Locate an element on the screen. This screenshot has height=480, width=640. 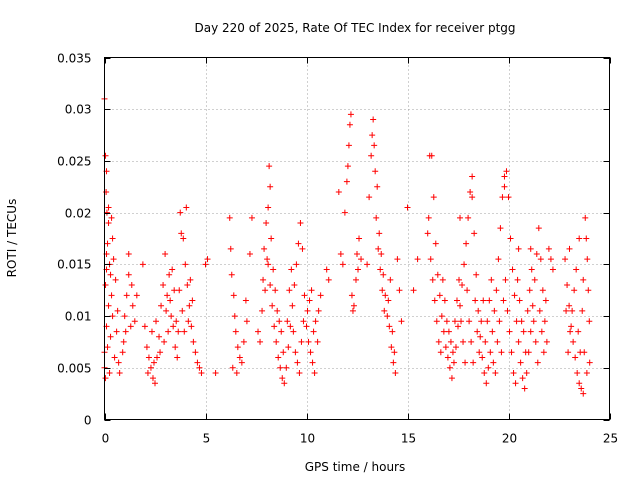
y-tick-label: 0.01 is located at coordinates (78, 317).